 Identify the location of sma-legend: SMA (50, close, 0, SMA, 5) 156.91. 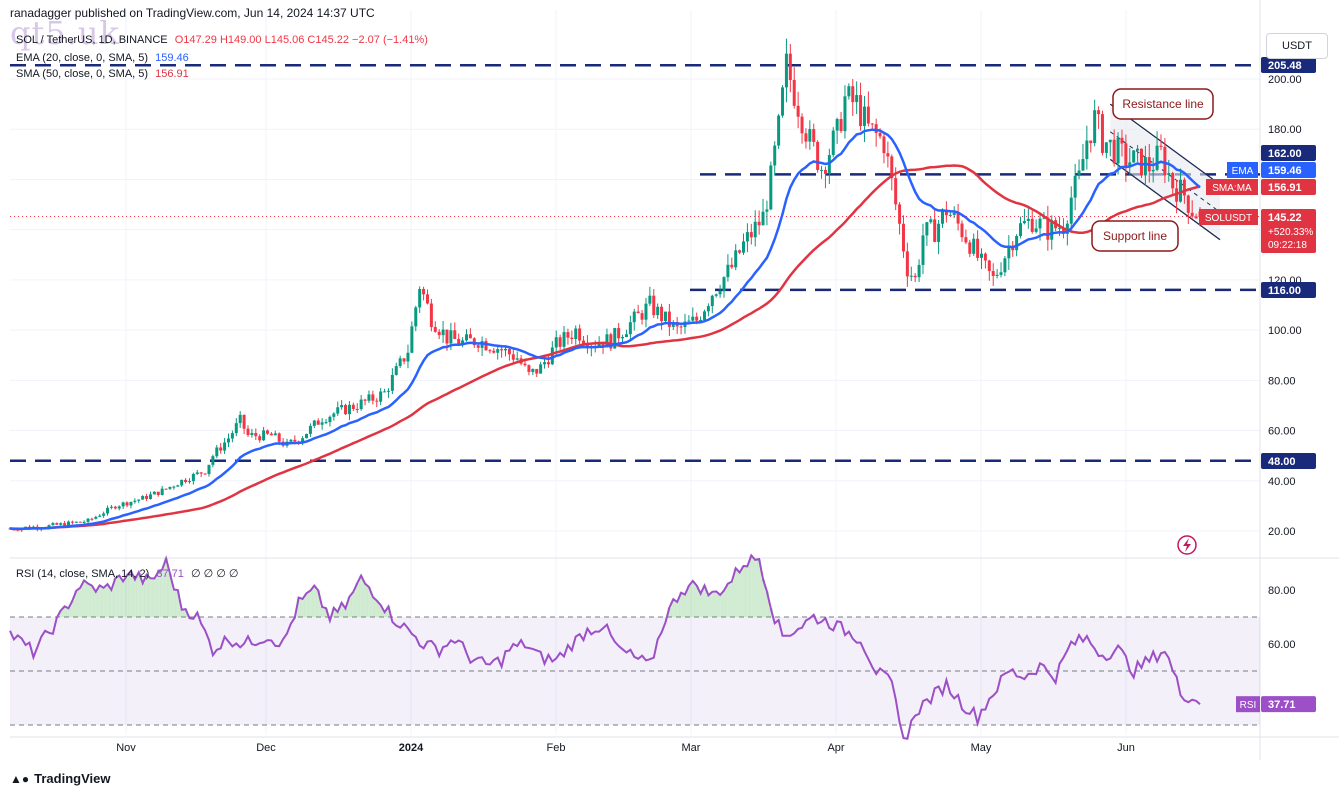
(102, 74).